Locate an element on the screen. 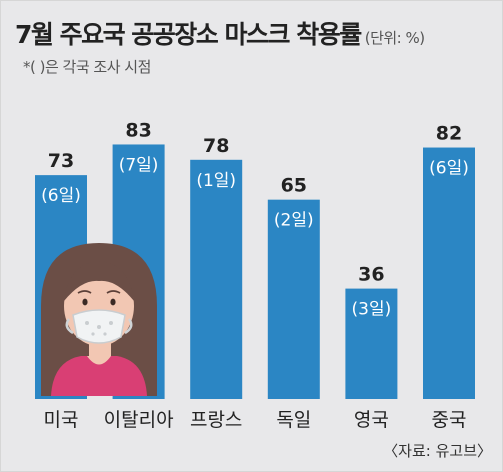 Image resolution: width=503 pixels, height=472 pixels. value-label-3: 65 is located at coordinates (294, 186).